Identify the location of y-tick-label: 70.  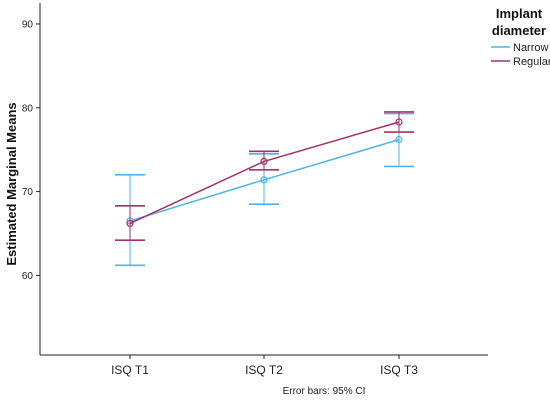
(28, 192).